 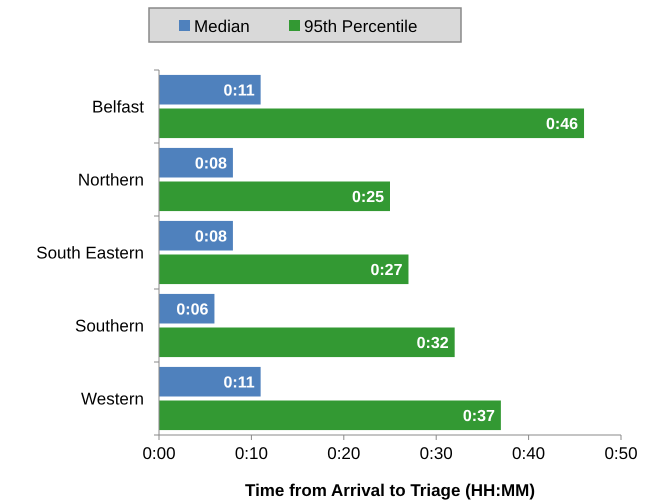 I want to click on y-tick-label: South Eastern, so click(x=90, y=252).